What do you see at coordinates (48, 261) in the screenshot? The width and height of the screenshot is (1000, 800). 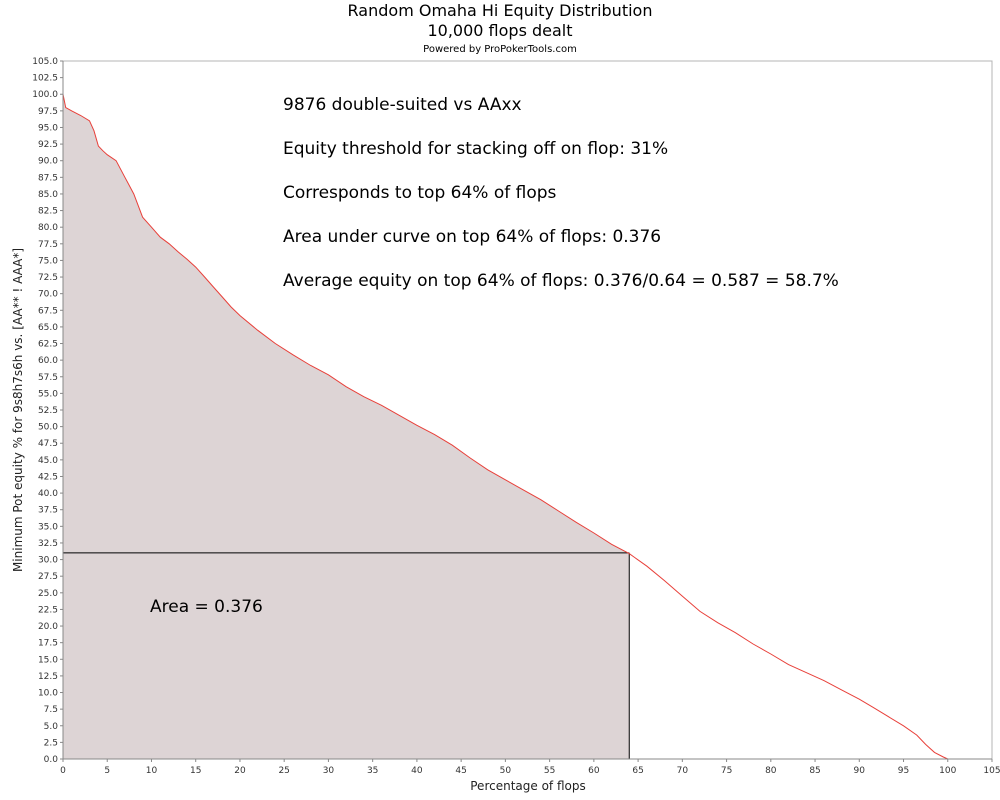 I see `y-tick-label: 75.0` at bounding box center [48, 261].